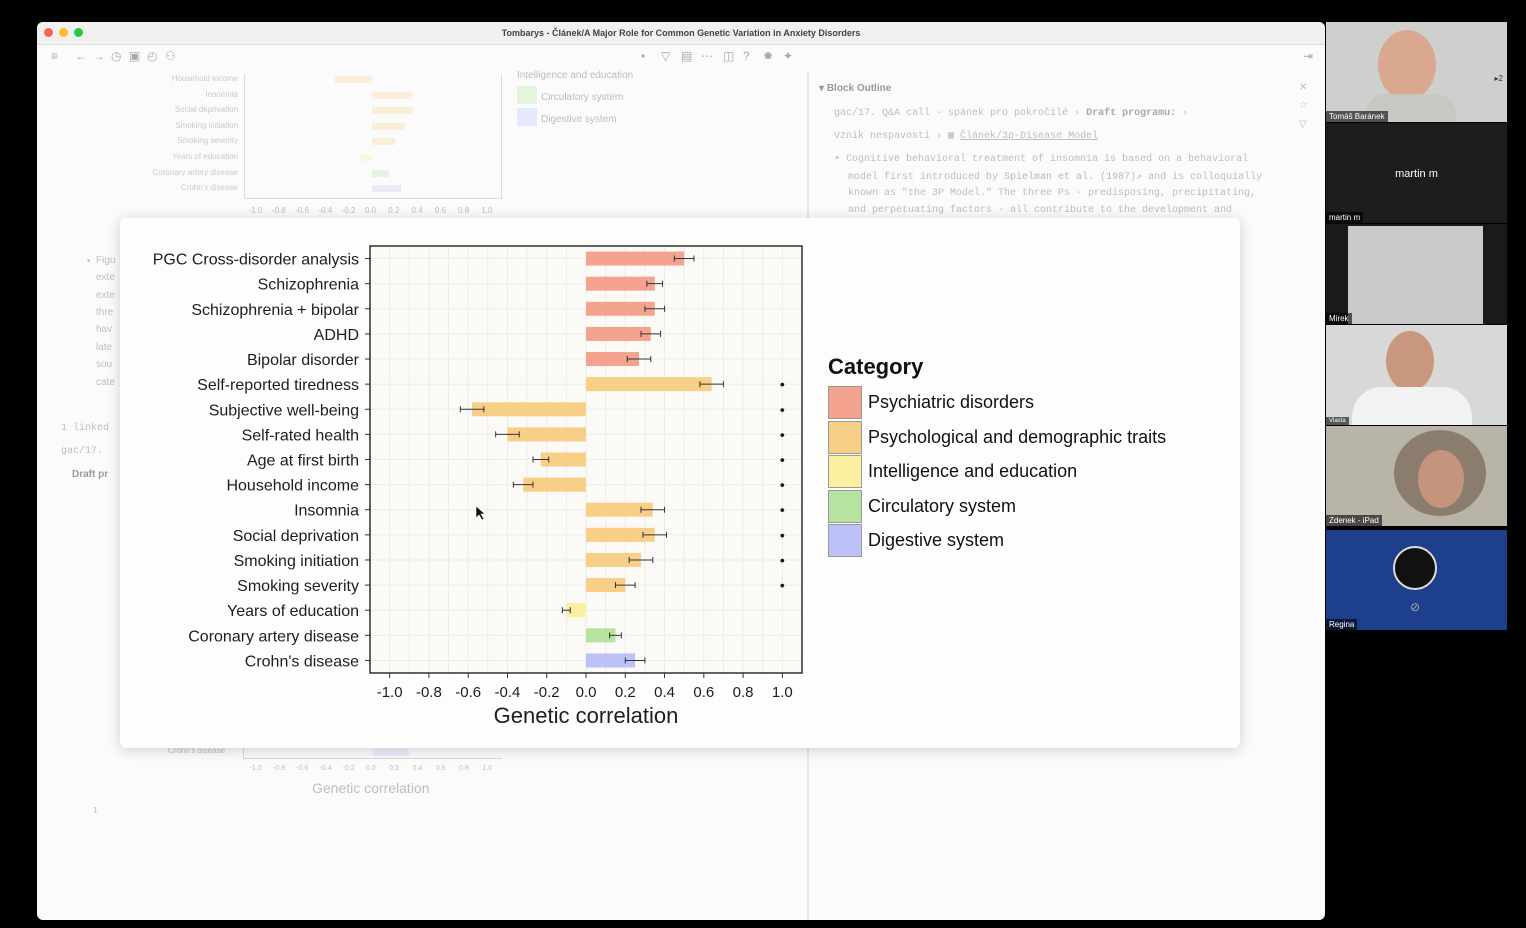 The height and width of the screenshot is (928, 1526). What do you see at coordinates (82, 451) in the screenshot?
I see `linked-ref-page: gac/17.` at bounding box center [82, 451].